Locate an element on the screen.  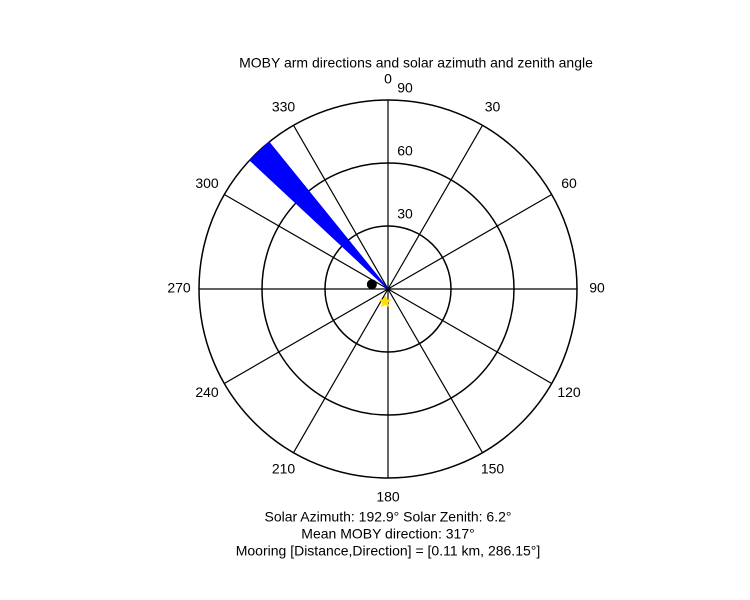
angle-tick-label: 300 is located at coordinates (207, 183).